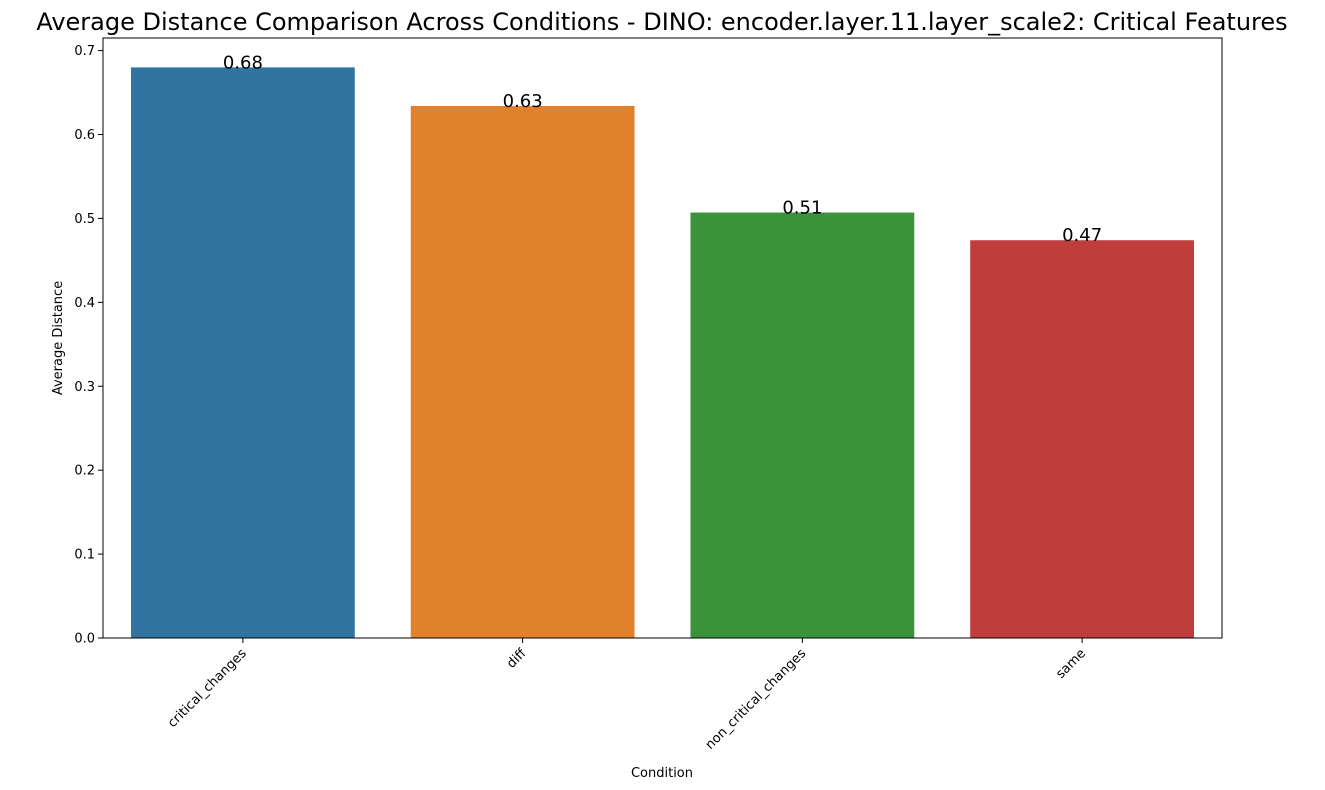 The image size is (1325, 790). Describe the element at coordinates (242, 353) in the screenshot. I see `bar-critical-changes` at that location.